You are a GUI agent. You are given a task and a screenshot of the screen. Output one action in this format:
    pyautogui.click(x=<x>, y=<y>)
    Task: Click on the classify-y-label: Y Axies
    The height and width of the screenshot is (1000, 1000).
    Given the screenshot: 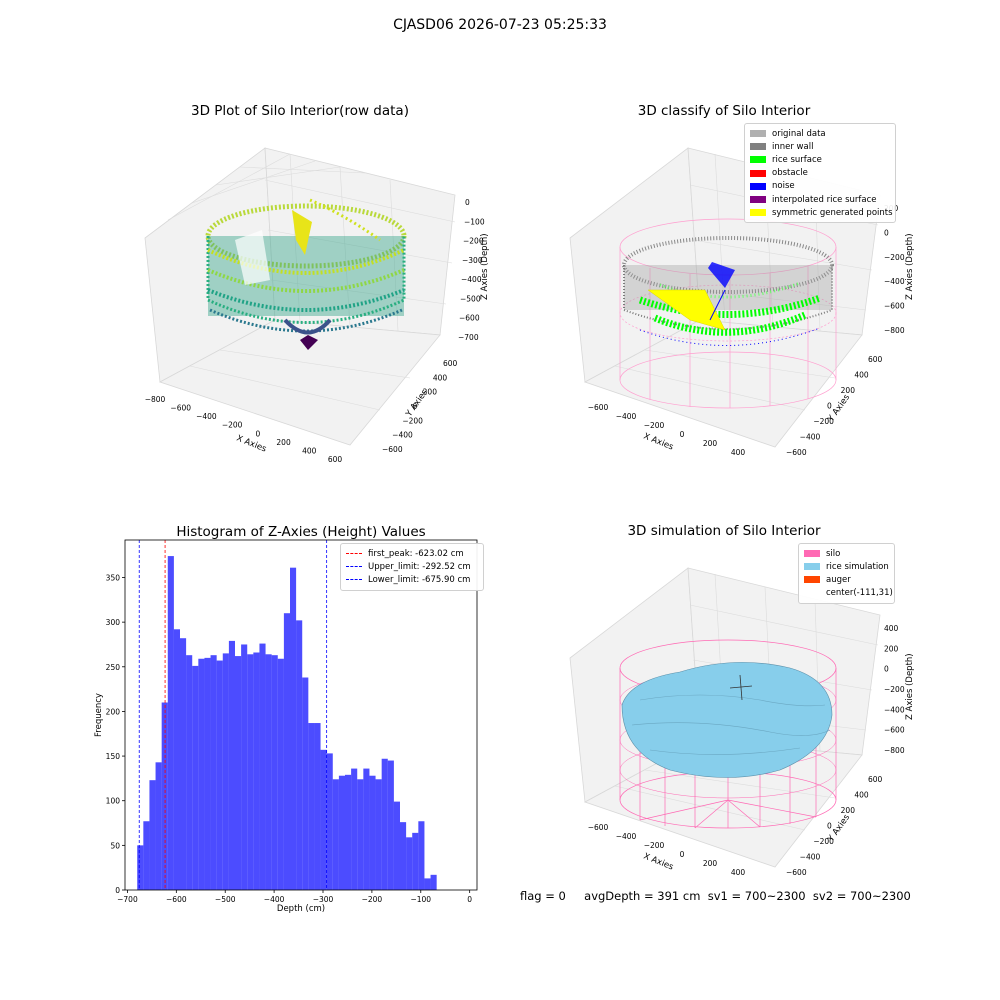 What is the action you would take?
    pyautogui.click(x=839, y=408)
    